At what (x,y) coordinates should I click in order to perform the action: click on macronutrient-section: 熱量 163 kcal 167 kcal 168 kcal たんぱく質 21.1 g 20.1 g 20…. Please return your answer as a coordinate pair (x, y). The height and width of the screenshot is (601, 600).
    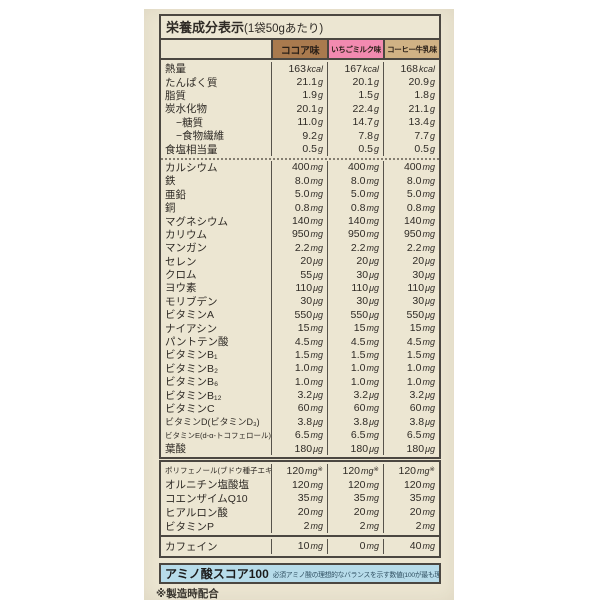
    Looking at the image, I should click on (300, 108).